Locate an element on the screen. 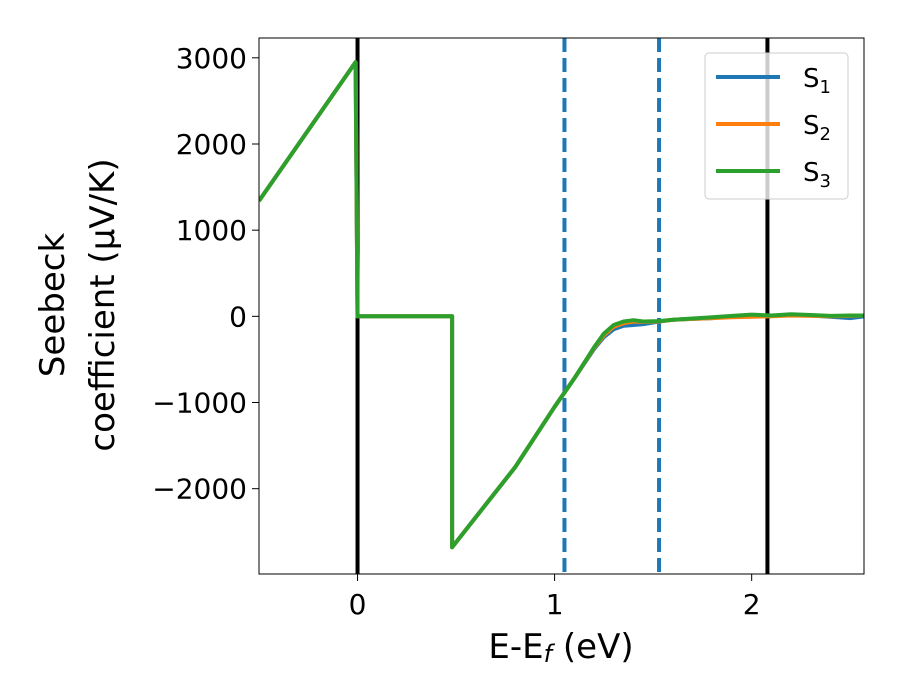 The image size is (900, 700). y-axis-title-line1: Seebeck is located at coordinates (53, 305).